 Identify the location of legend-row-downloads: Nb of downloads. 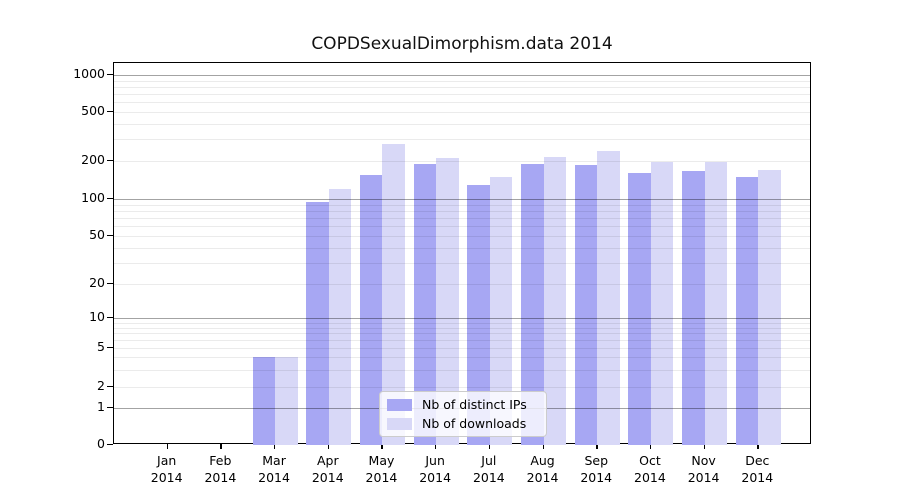
(462, 423).